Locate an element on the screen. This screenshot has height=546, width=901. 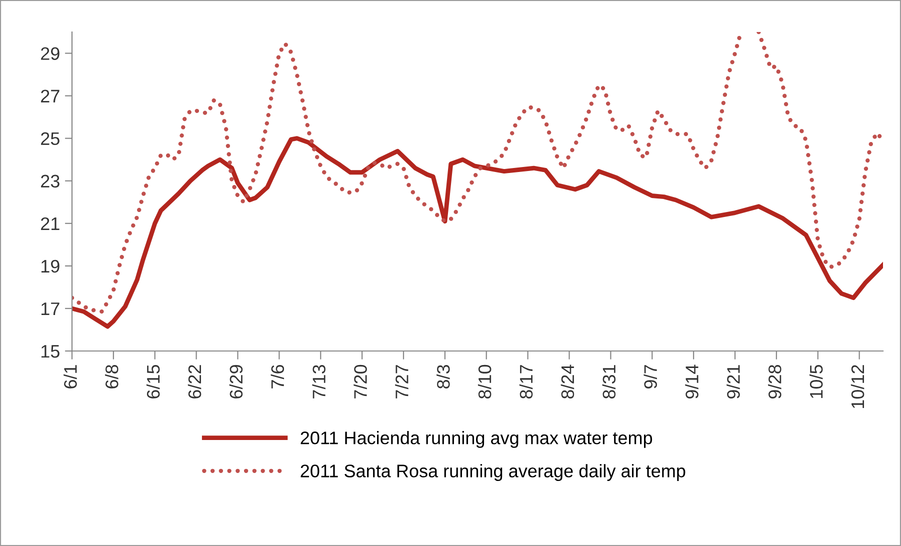
x-tick-label: 7/6 is located at coordinates (277, 376).